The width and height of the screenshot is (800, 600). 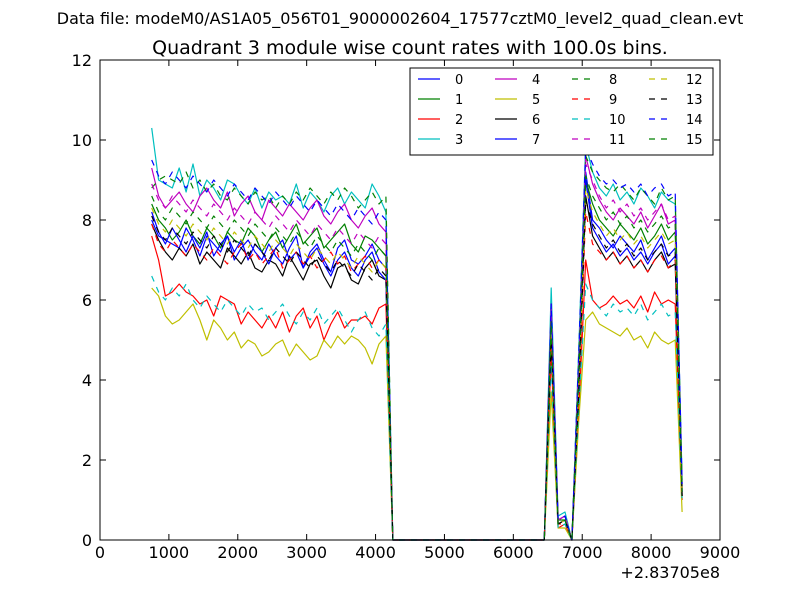 I want to click on legend-label-15: 15, so click(x=694, y=140).